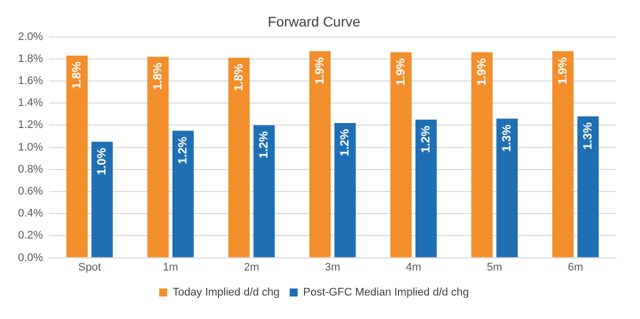 The height and width of the screenshot is (319, 640). Describe the element at coordinates (31, 236) in the screenshot. I see `y-tick-label: 0.2%` at that location.